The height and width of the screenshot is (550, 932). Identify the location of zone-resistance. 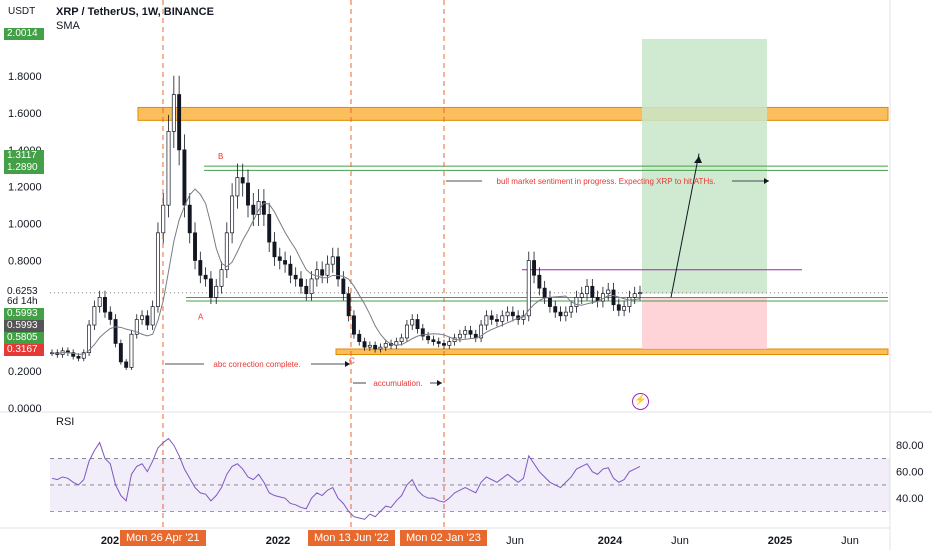
(513, 113).